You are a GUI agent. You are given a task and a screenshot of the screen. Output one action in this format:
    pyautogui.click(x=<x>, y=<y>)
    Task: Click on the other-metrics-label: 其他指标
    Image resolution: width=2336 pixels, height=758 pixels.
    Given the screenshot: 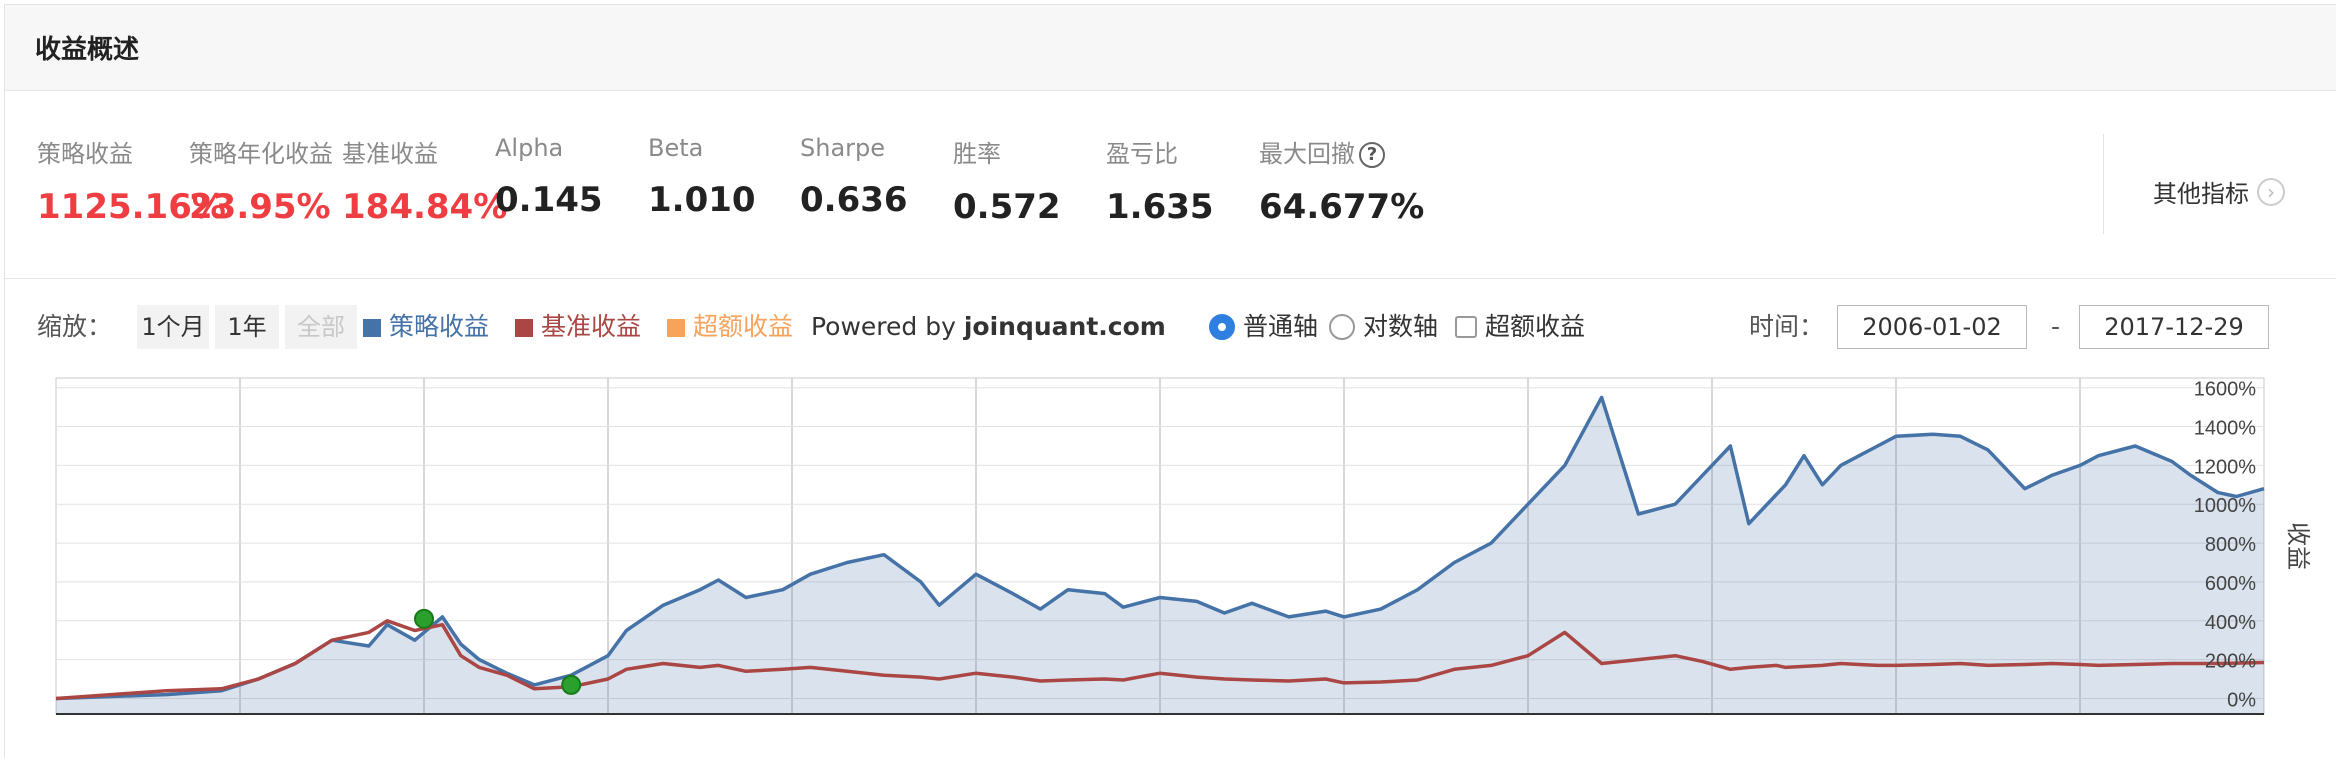 What is the action you would take?
    pyautogui.click(x=2201, y=194)
    